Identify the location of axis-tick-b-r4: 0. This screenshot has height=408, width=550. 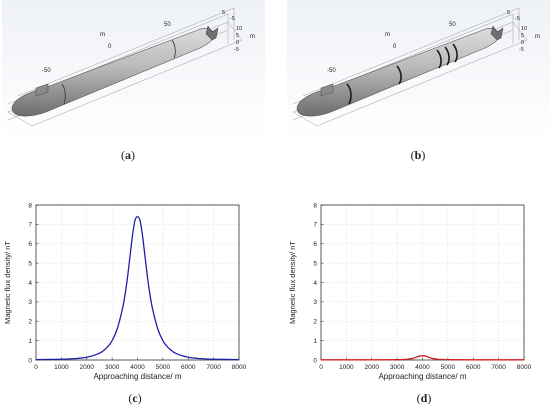
(522, 43).